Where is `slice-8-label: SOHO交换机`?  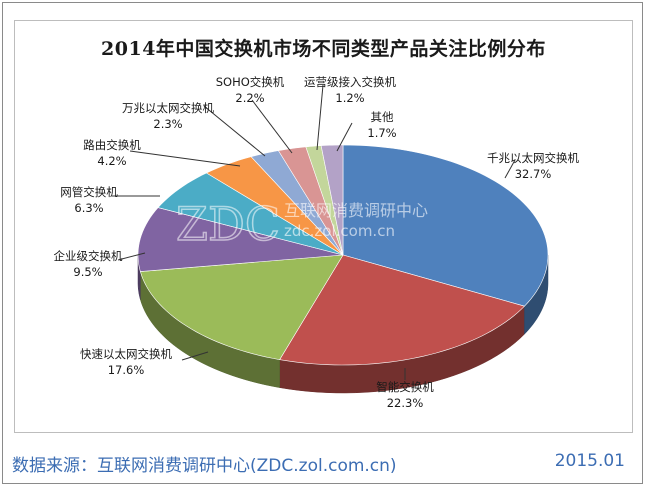 slice-8-label: SOHO交换机 is located at coordinates (250, 82).